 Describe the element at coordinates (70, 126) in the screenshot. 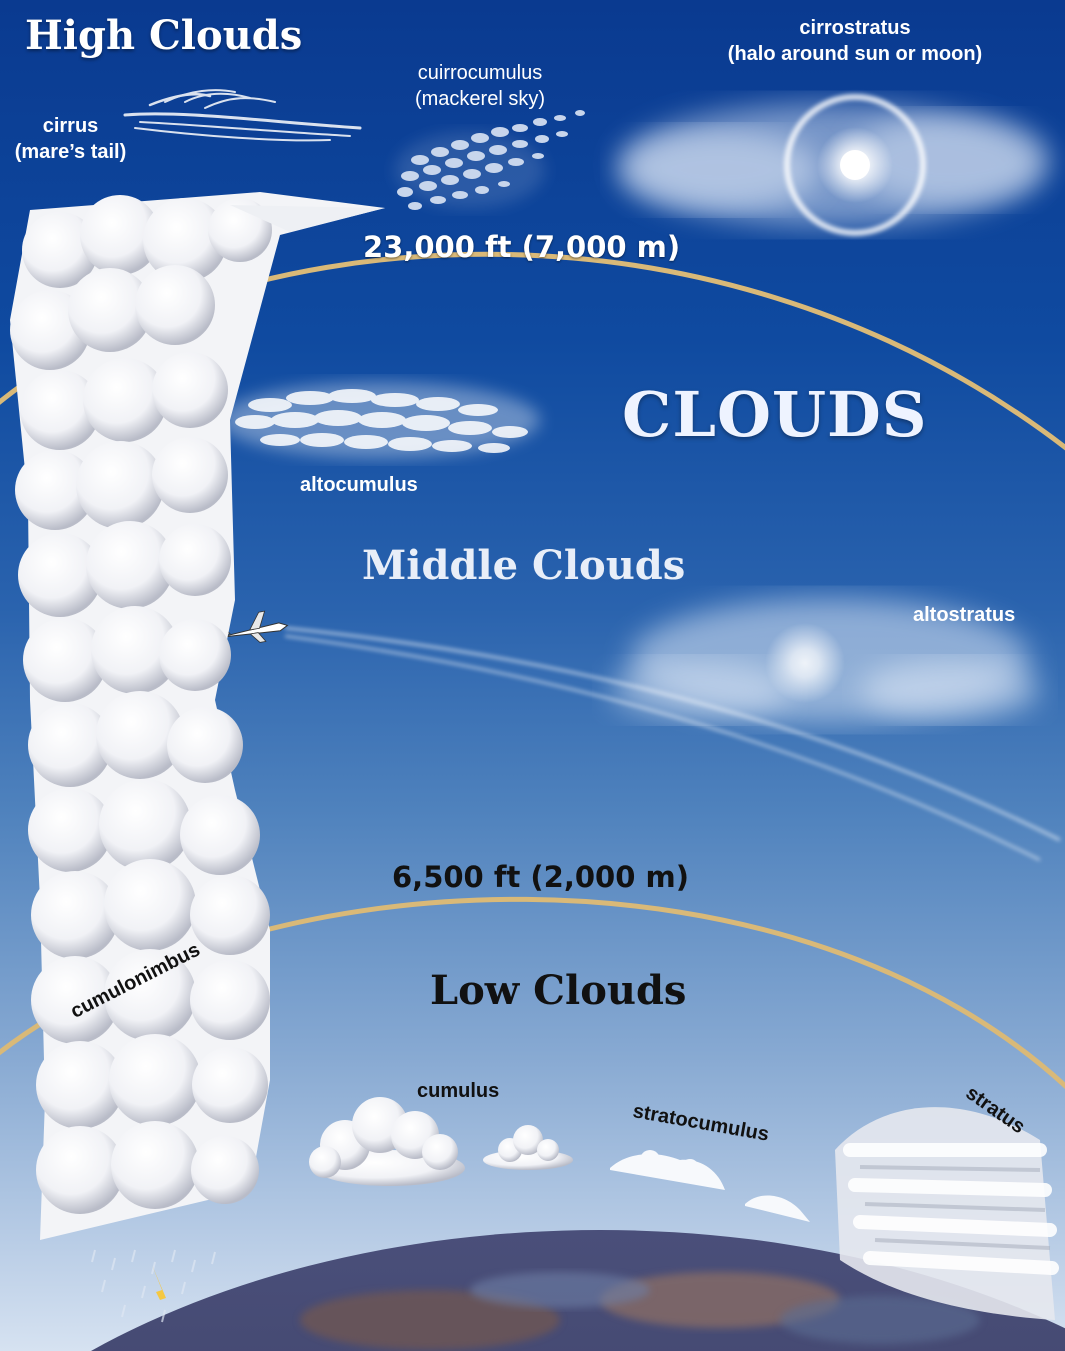

I see `cirrus-name: cirrus` at that location.